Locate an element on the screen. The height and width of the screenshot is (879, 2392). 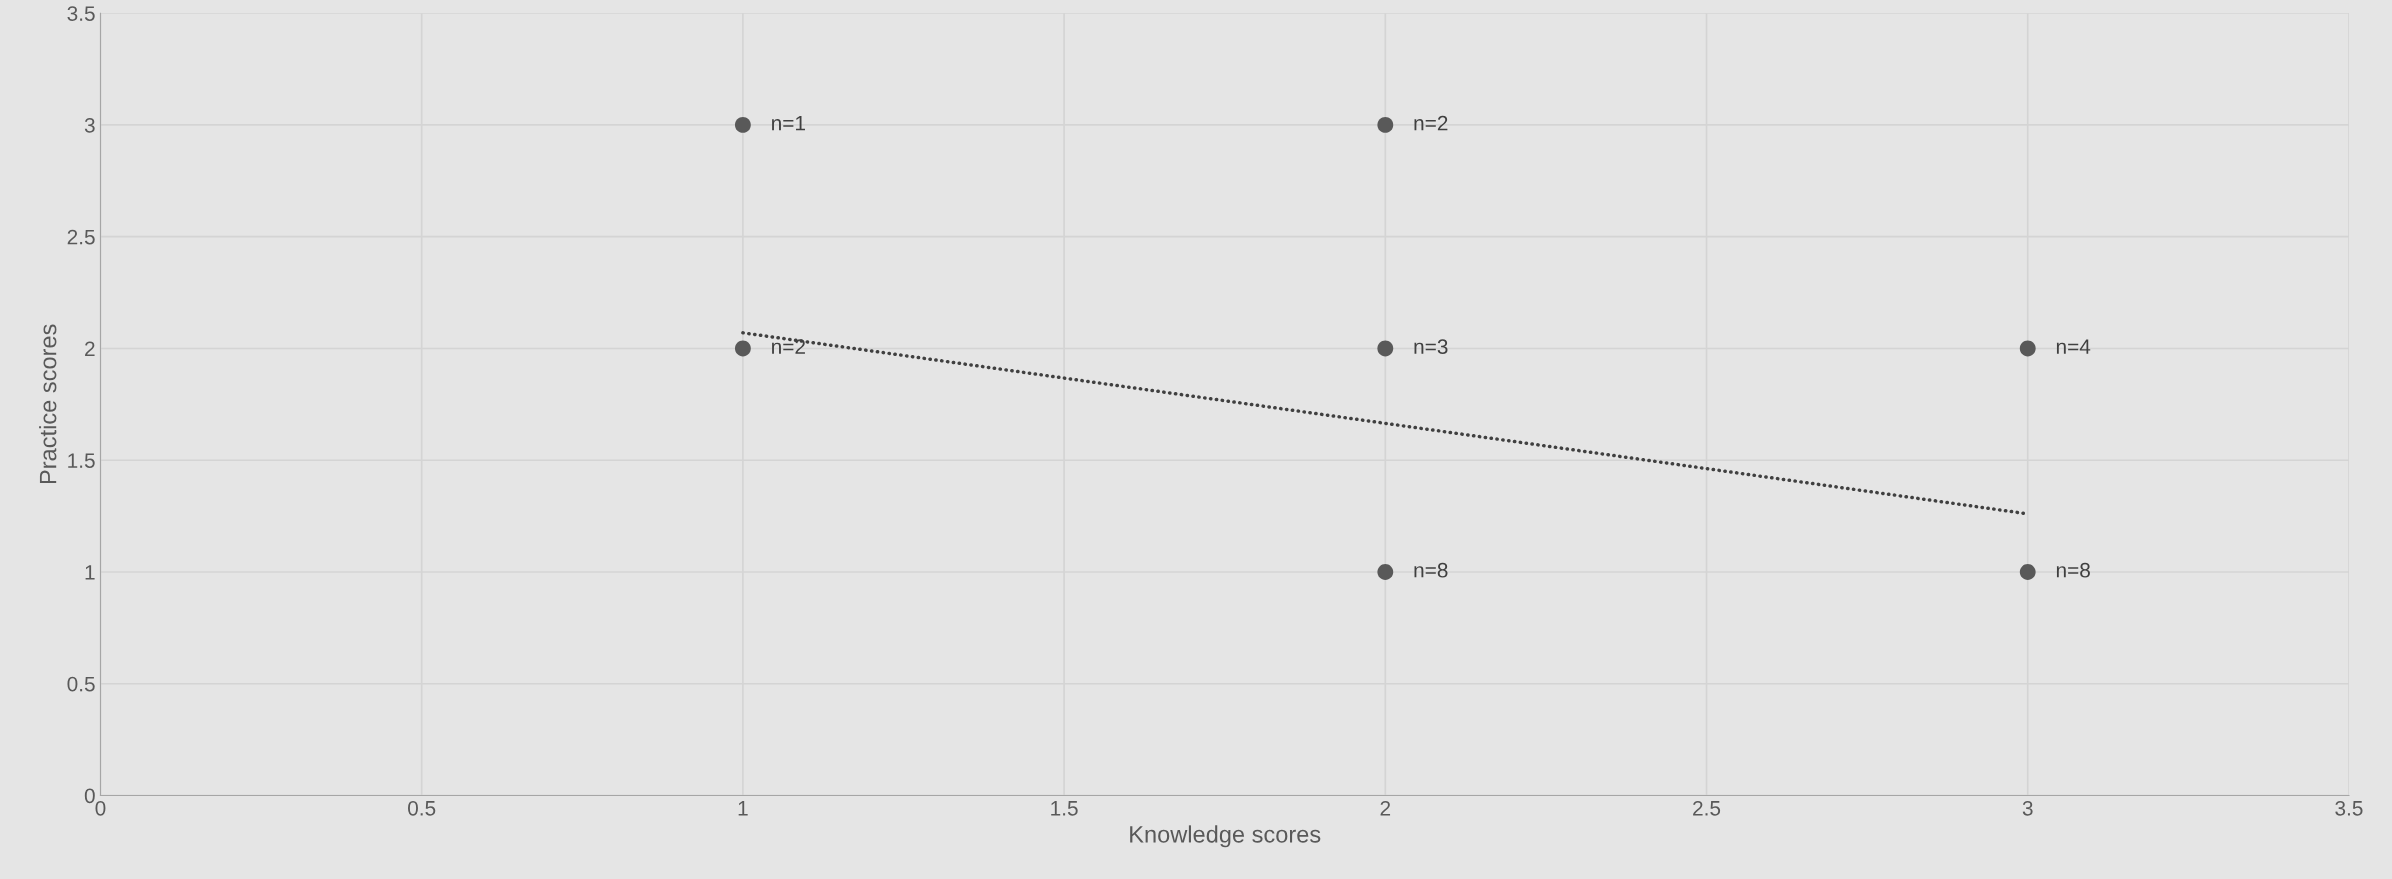
x-tick-label: 0.5 is located at coordinates (422, 808).